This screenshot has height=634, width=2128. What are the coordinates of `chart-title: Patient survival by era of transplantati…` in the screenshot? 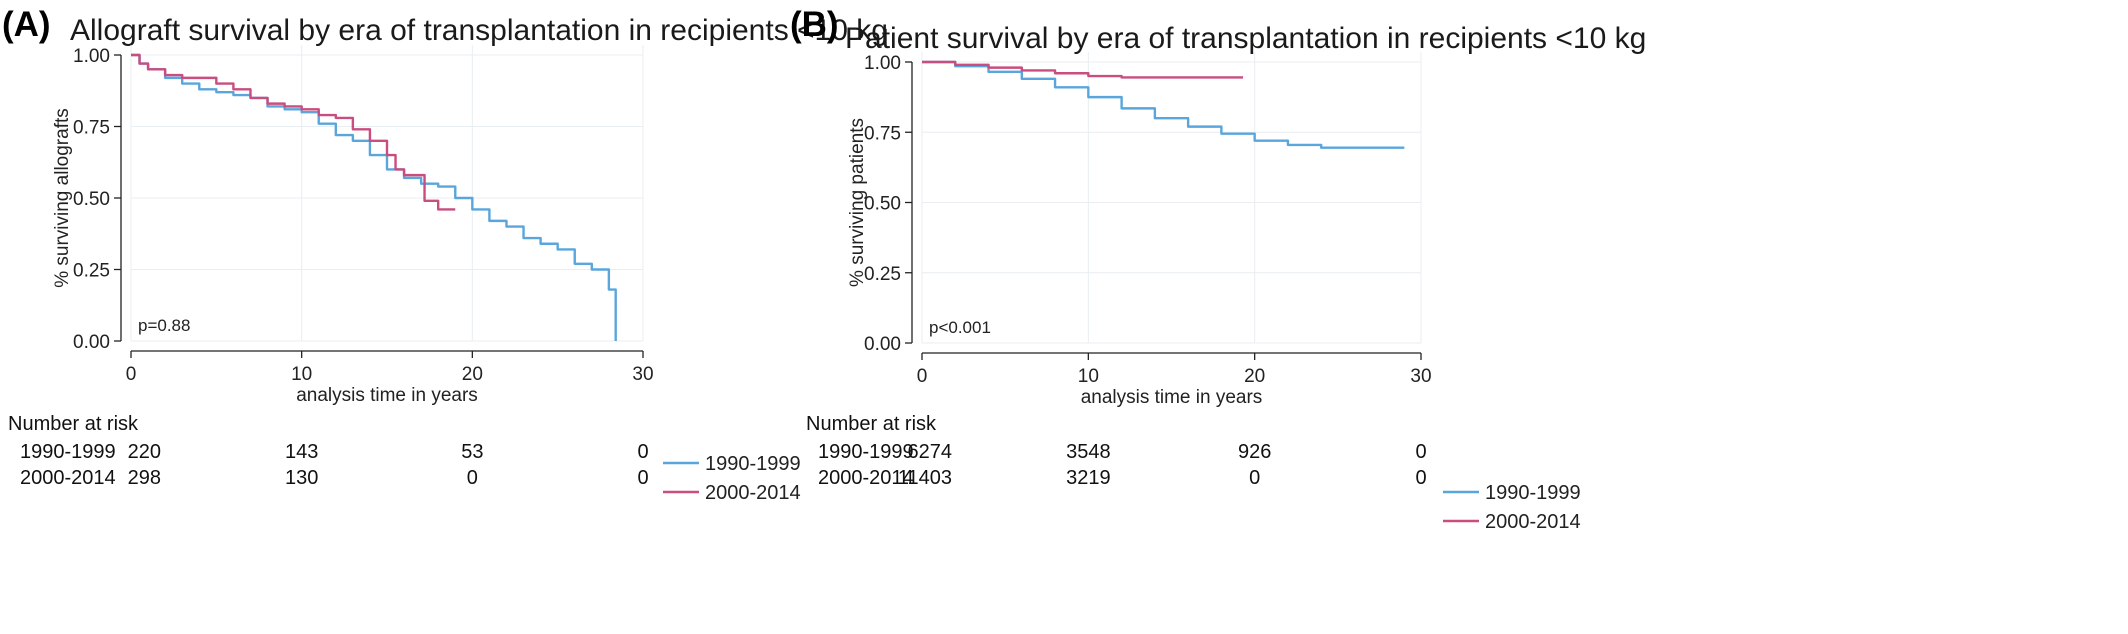 It's located at (1245, 38).